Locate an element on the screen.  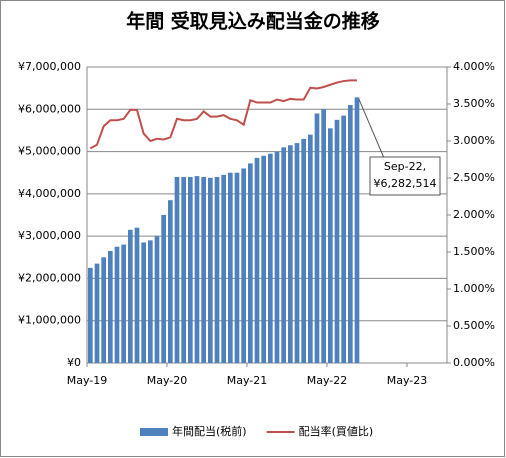
y2-tick-label: 1.000% is located at coordinates (474, 288).